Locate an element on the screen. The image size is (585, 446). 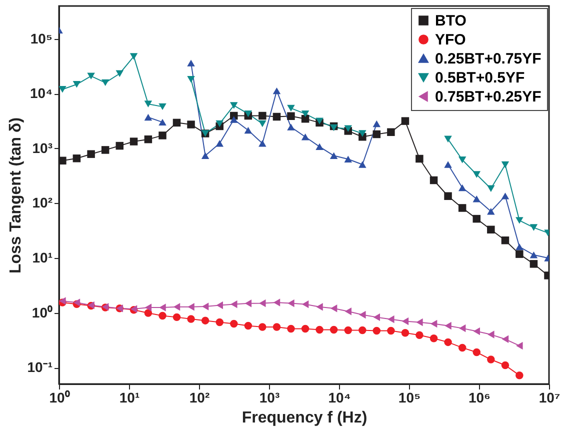
y-tick-label: 10⁵ is located at coordinates (41, 38).